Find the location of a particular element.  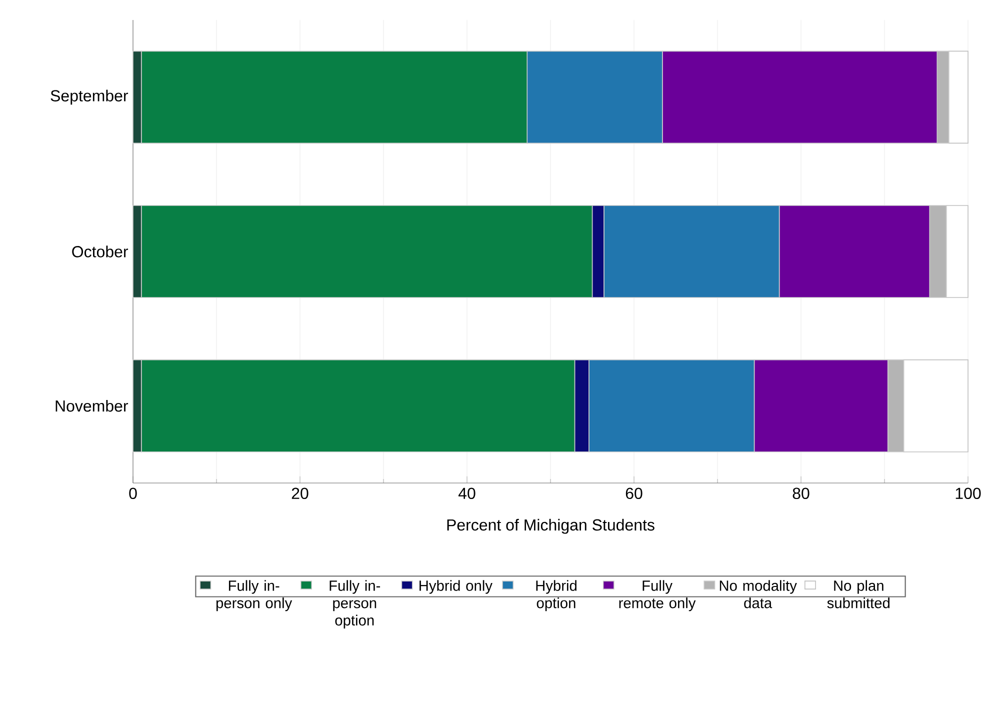

legend-label: Fully in-person option is located at coordinates (355, 604).